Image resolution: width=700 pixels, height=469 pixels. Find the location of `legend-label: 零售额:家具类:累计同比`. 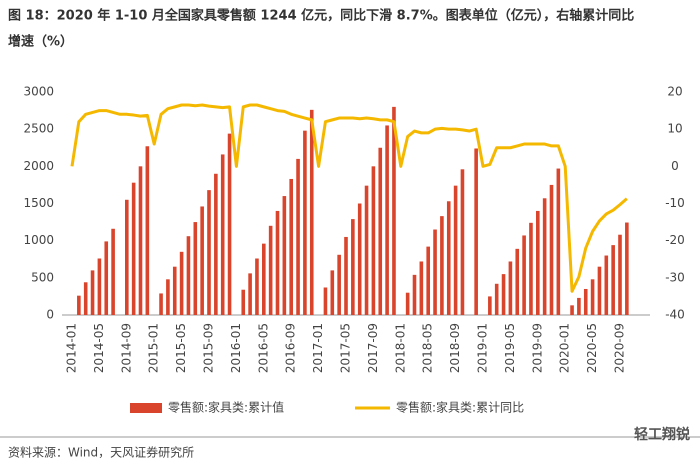

legend-label: 零售额:家具类:累计同比 is located at coordinates (460, 407).